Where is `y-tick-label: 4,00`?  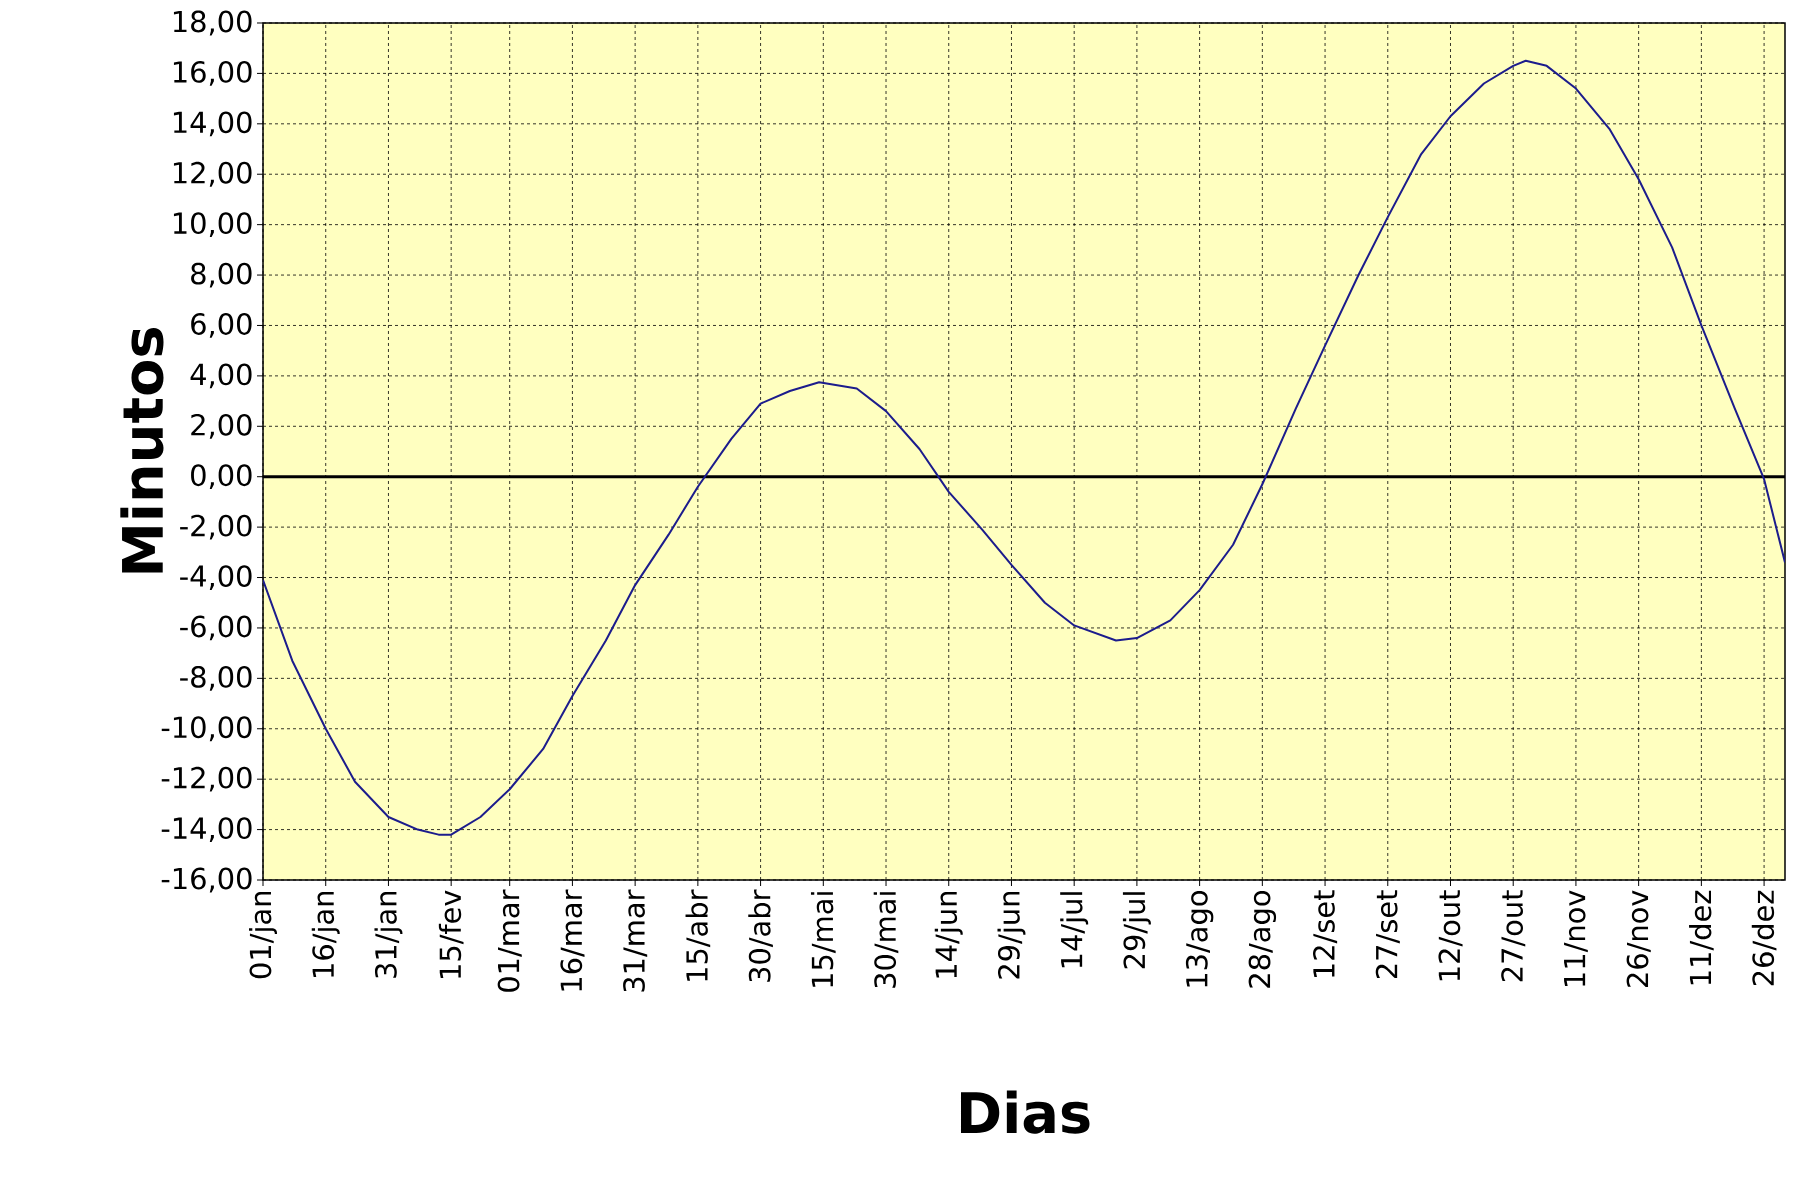 y-tick-label: 4,00 is located at coordinates (221, 376).